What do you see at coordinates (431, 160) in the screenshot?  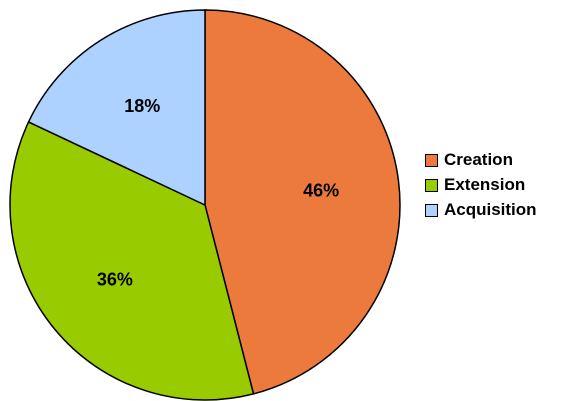 I see `legend-swatch-creation` at bounding box center [431, 160].